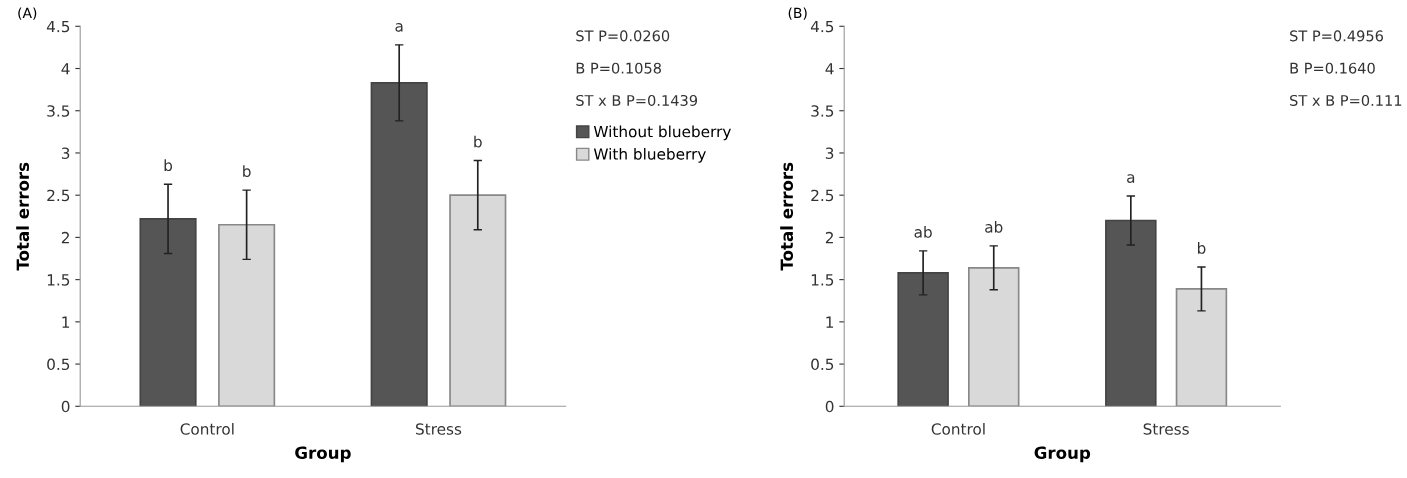 This screenshot has height=478, width=1407. Describe the element at coordinates (637, 100) in the screenshot. I see `text: ST x B P=0.1439` at that location.